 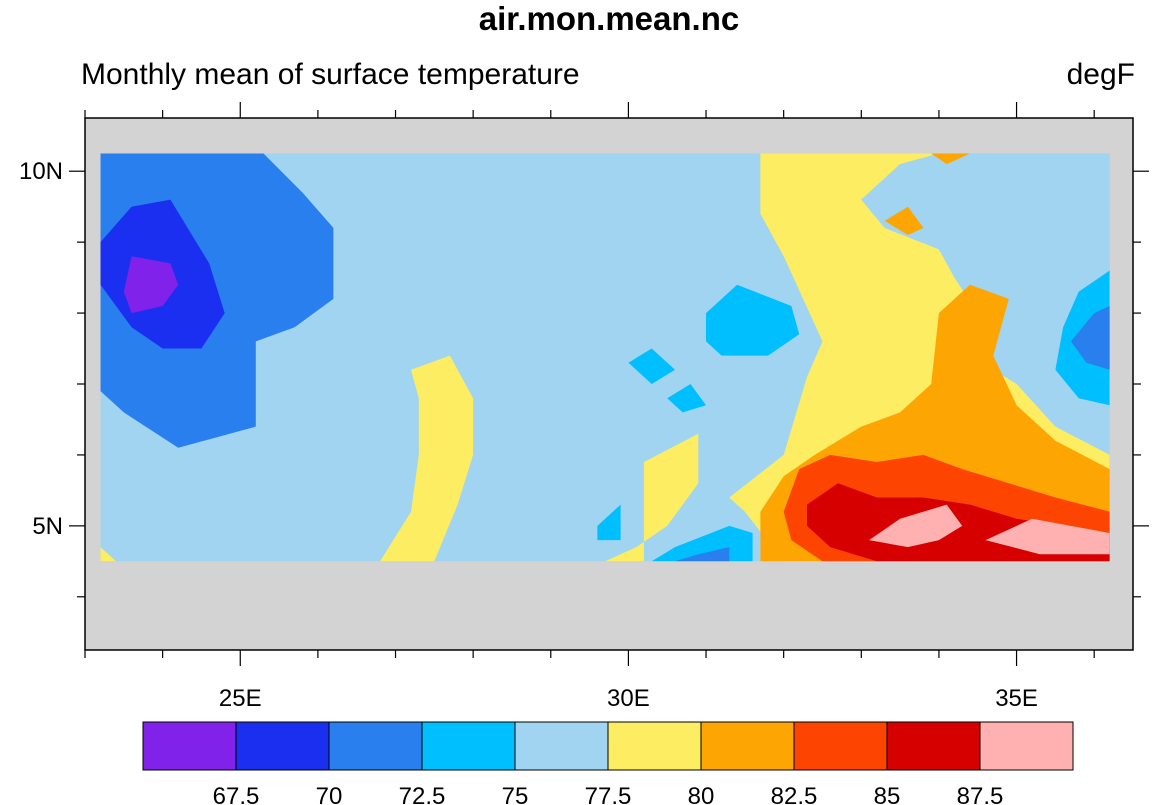 What do you see at coordinates (240, 698) in the screenshot?
I see `x-tick-label: 25E` at bounding box center [240, 698].